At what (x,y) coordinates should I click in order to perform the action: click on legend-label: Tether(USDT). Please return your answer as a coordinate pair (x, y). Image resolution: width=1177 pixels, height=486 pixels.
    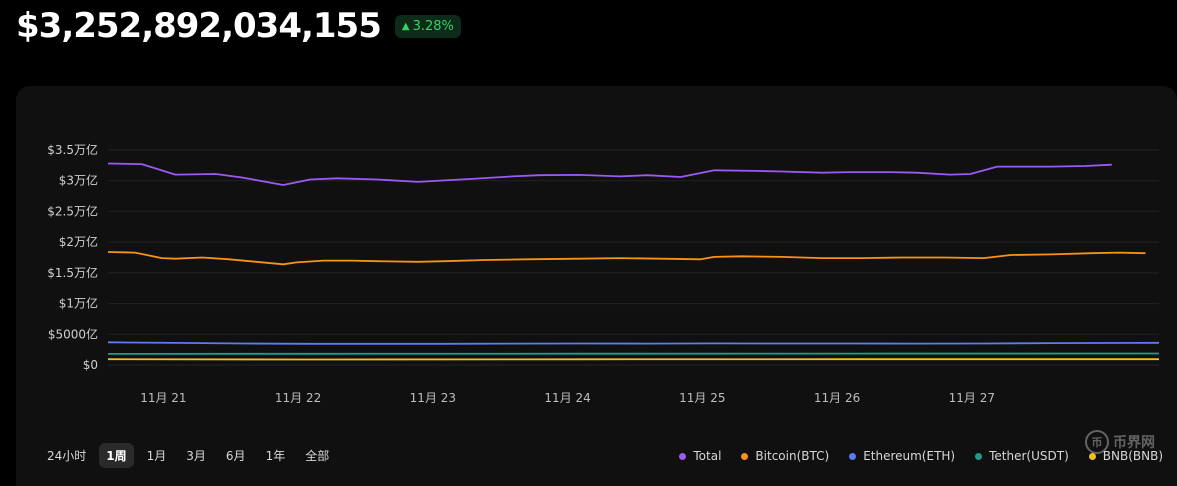
    Looking at the image, I should click on (1029, 456).